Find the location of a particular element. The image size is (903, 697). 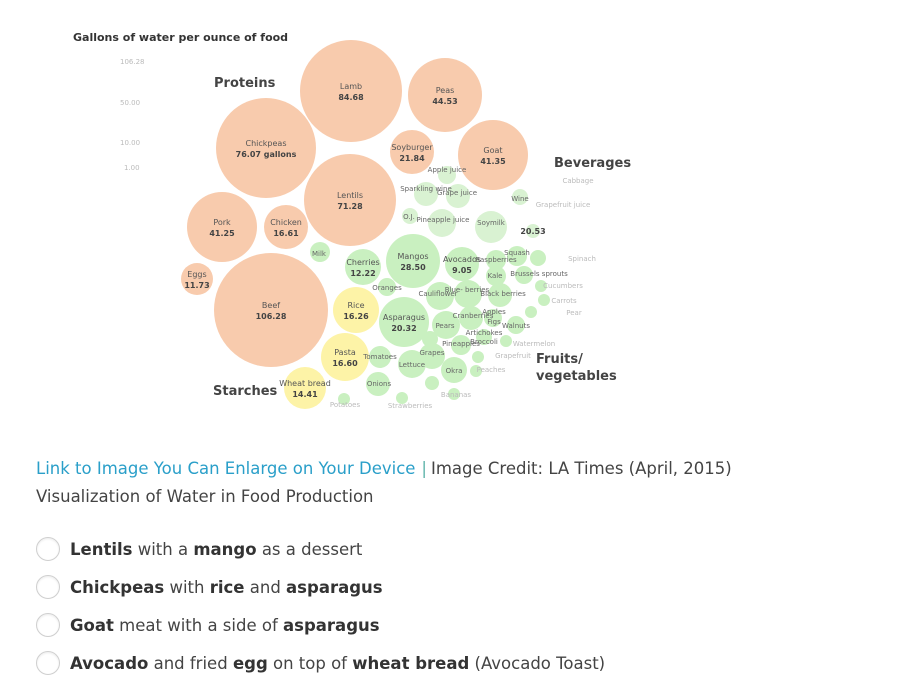

produce-label: Tomatoes is located at coordinates (379, 357).